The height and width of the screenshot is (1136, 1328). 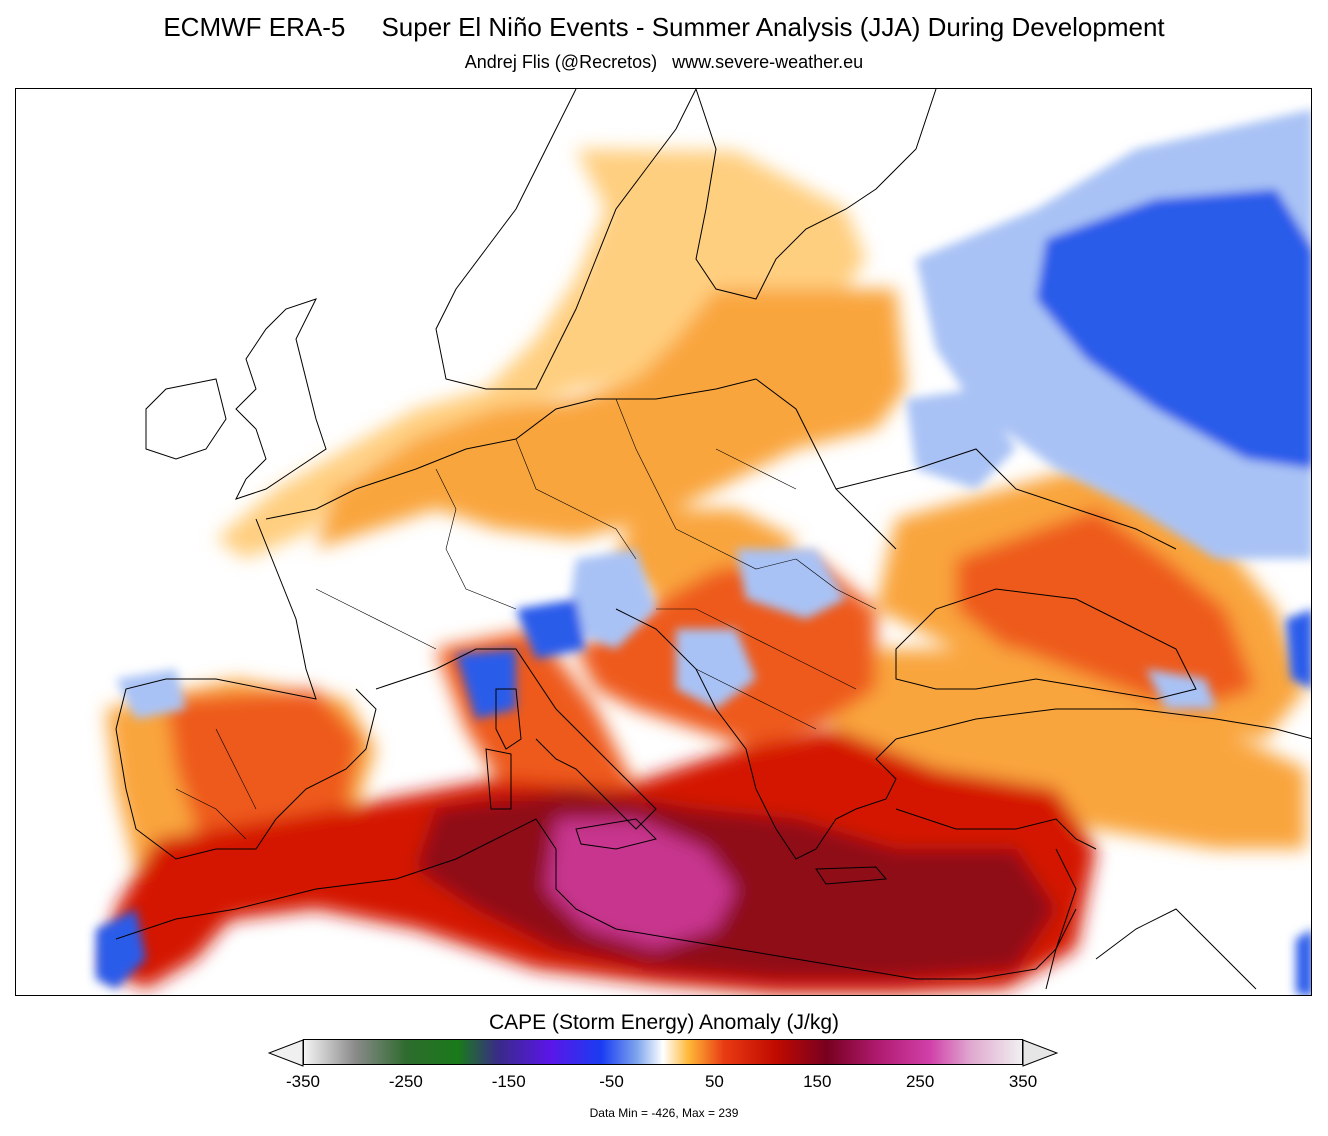 I want to click on colorbar-high-extension, so click(x=1040, y=1053).